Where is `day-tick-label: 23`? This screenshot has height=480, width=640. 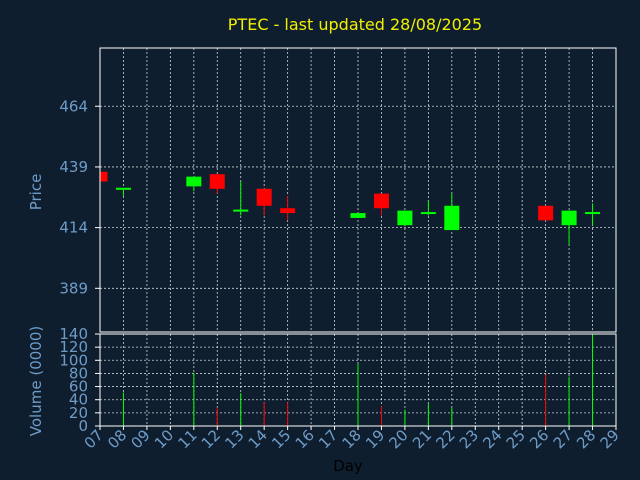
day-tick-label: 23 is located at coordinates (469, 439).